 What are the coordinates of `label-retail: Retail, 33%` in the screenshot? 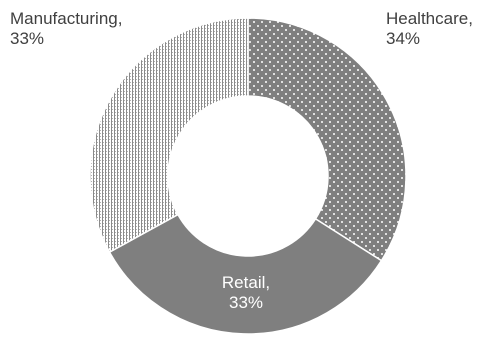 It's located at (246, 292).